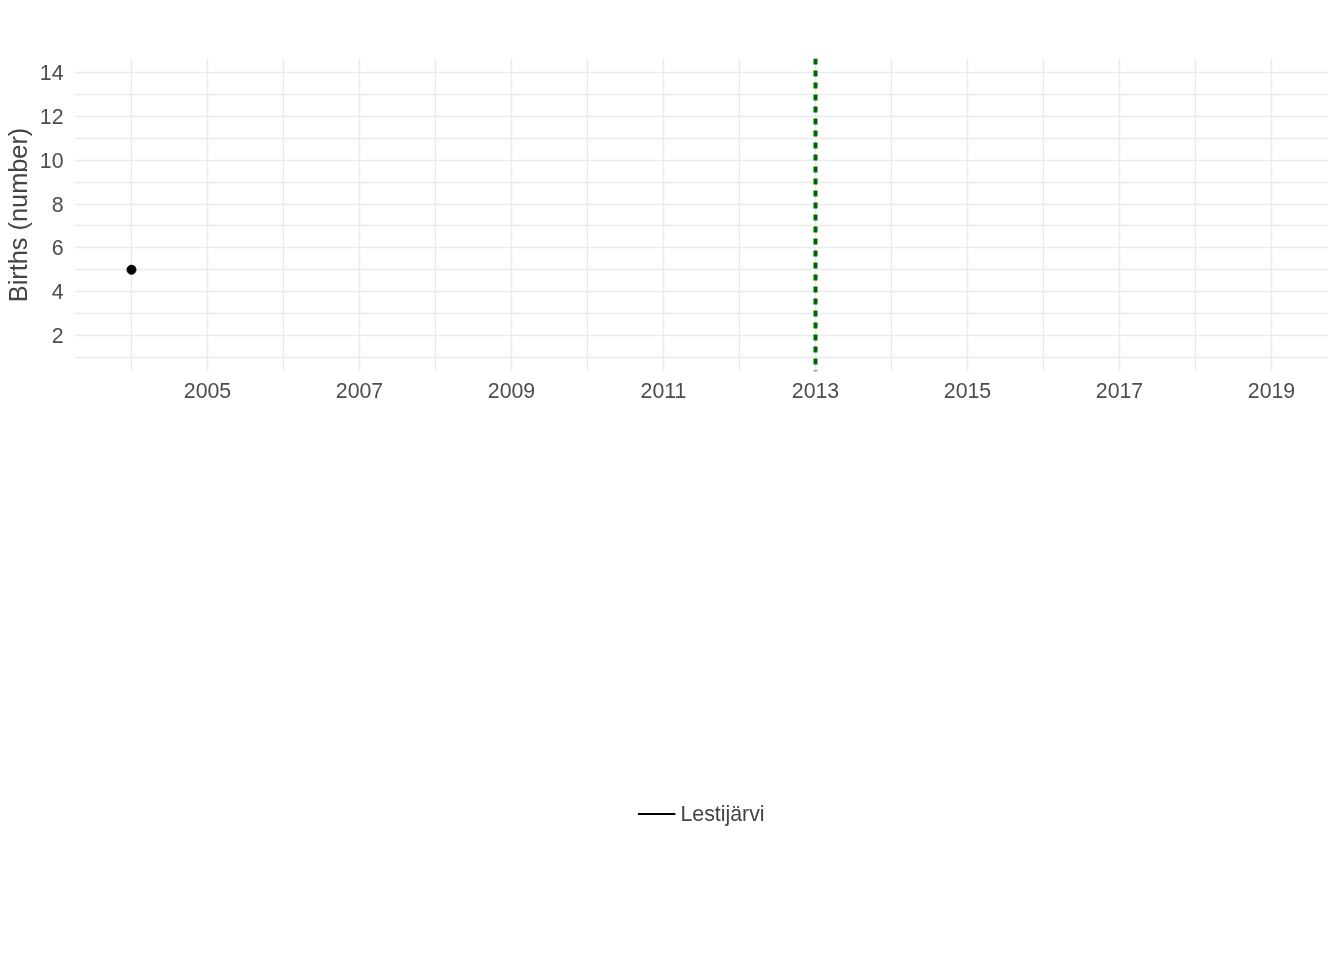 This screenshot has height=960, width=1344. Describe the element at coordinates (1119, 390) in the screenshot. I see `x-tick-label: 2017` at that location.